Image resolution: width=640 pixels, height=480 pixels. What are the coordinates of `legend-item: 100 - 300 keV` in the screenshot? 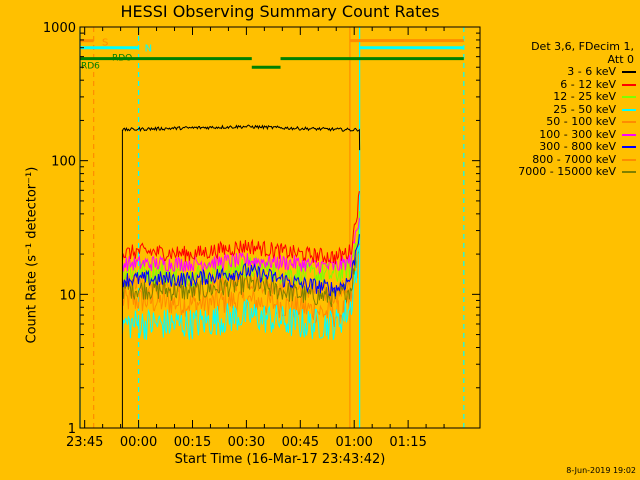 It's located at (557, 134).